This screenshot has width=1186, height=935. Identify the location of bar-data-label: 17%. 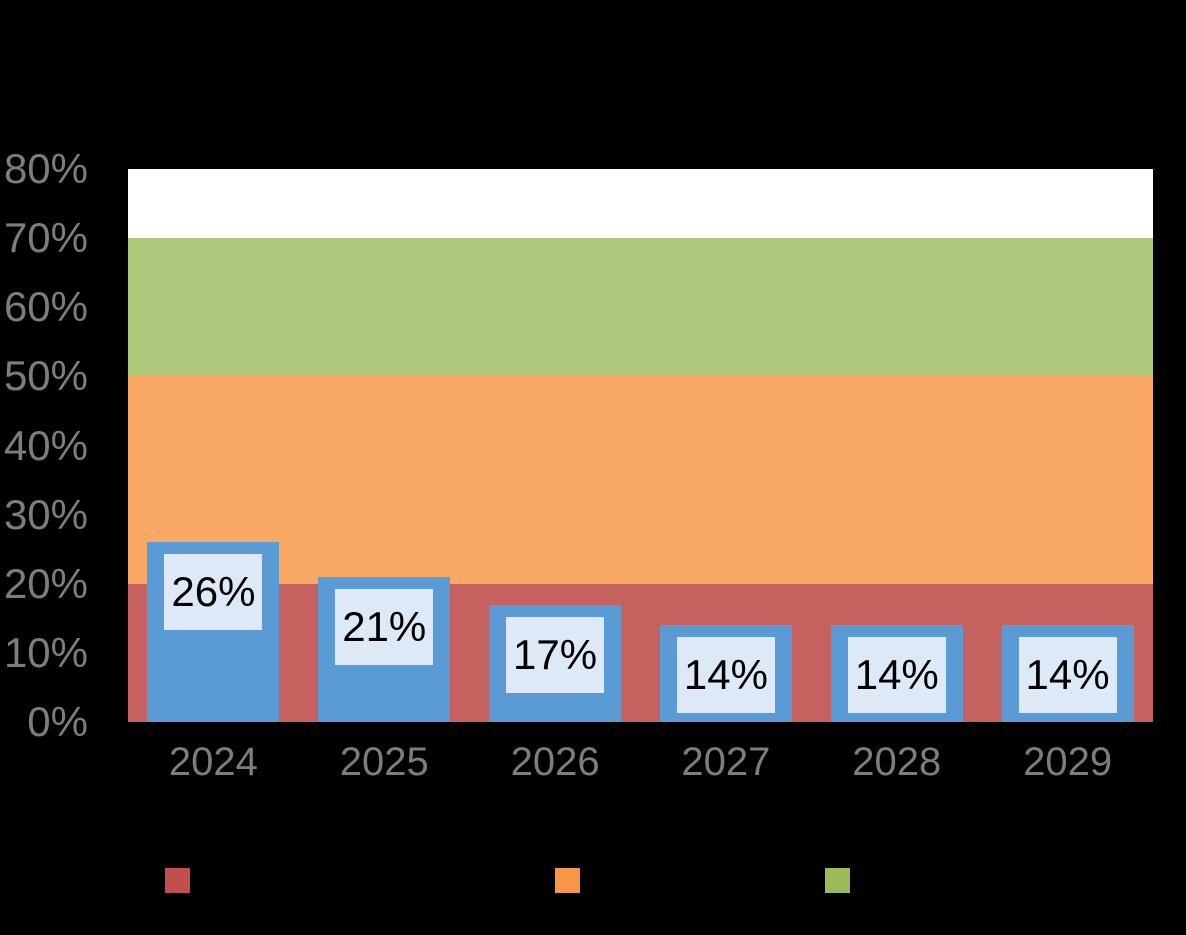
(555, 654).